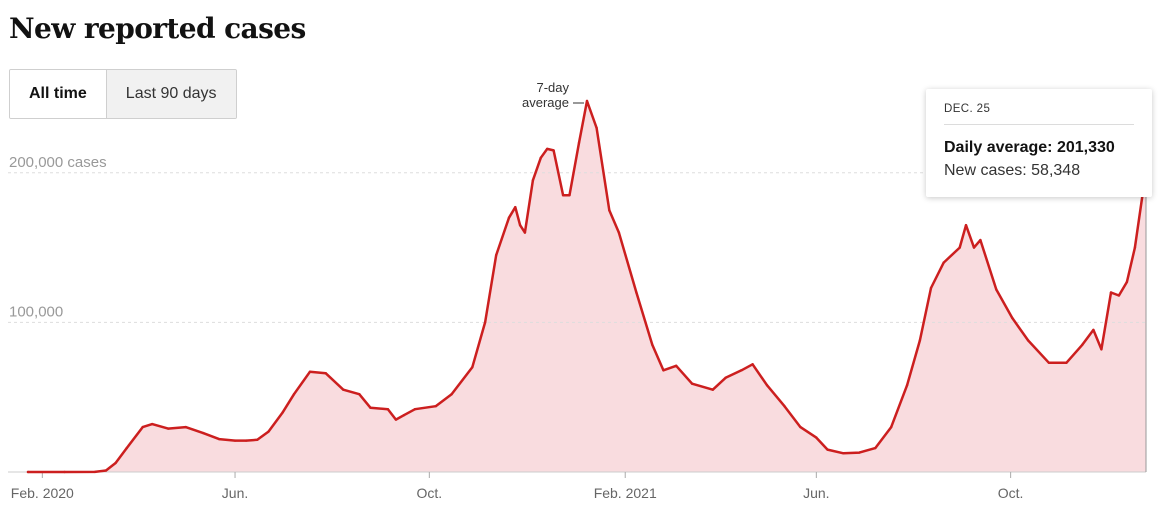 The width and height of the screenshot is (1167, 516). Describe the element at coordinates (816, 493) in the screenshot. I see `x-tick-label-4: Jun.` at that location.